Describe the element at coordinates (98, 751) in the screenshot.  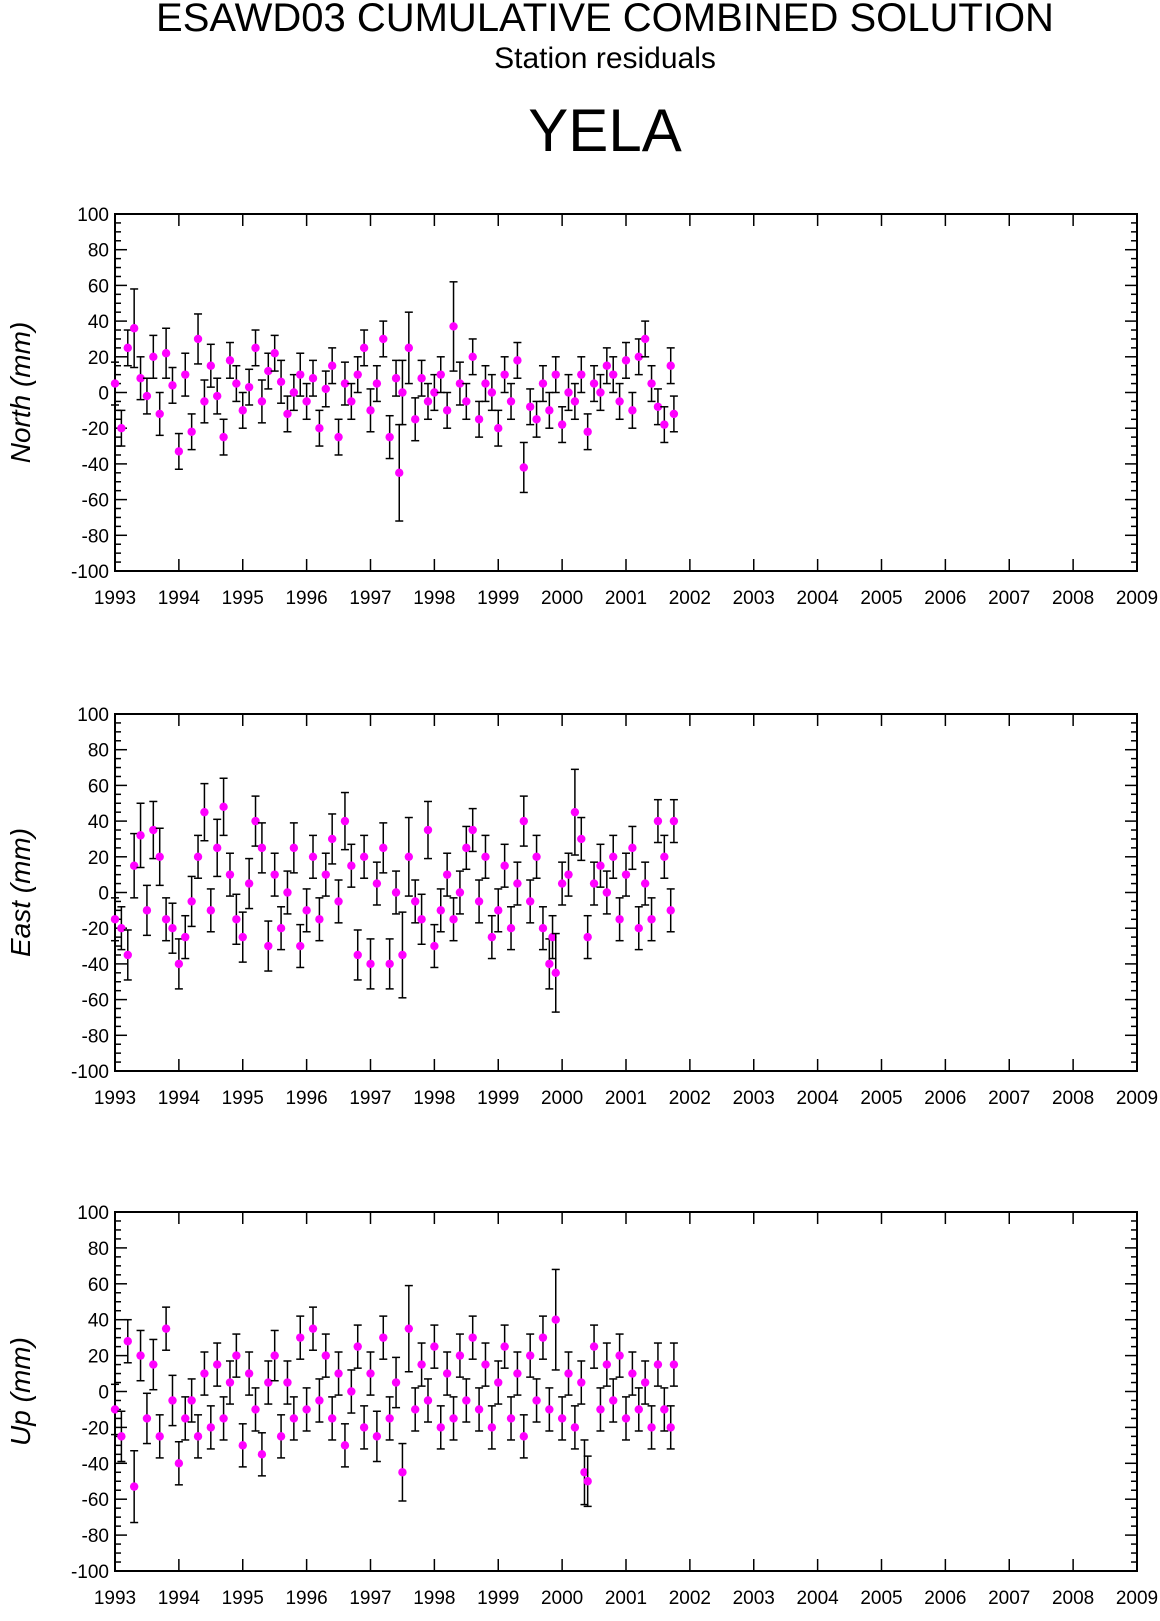
I see `y-tick-label: 80` at that location.